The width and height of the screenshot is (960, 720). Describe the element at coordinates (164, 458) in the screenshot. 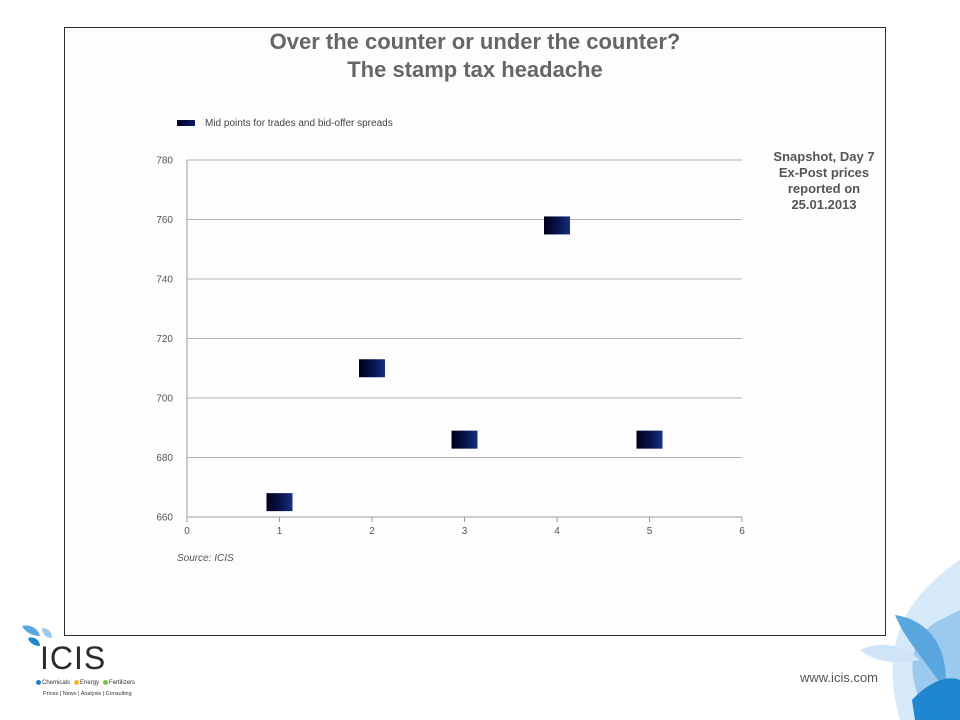

I see `y-tick-label: 680` at that location.